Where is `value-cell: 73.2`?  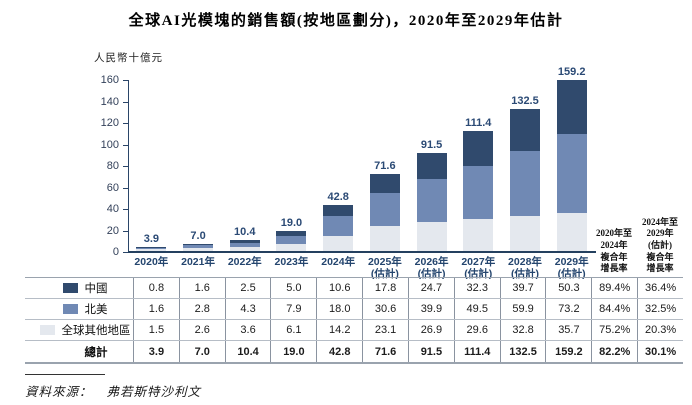
value-cell: 73.2 is located at coordinates (568, 309).